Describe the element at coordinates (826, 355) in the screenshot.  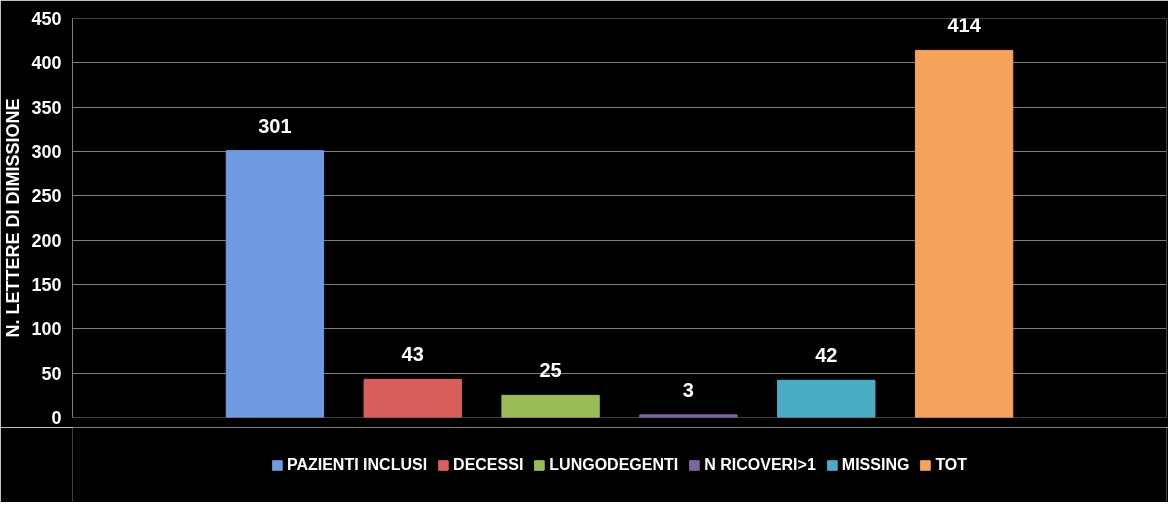
I see `data-label: 42` at that location.